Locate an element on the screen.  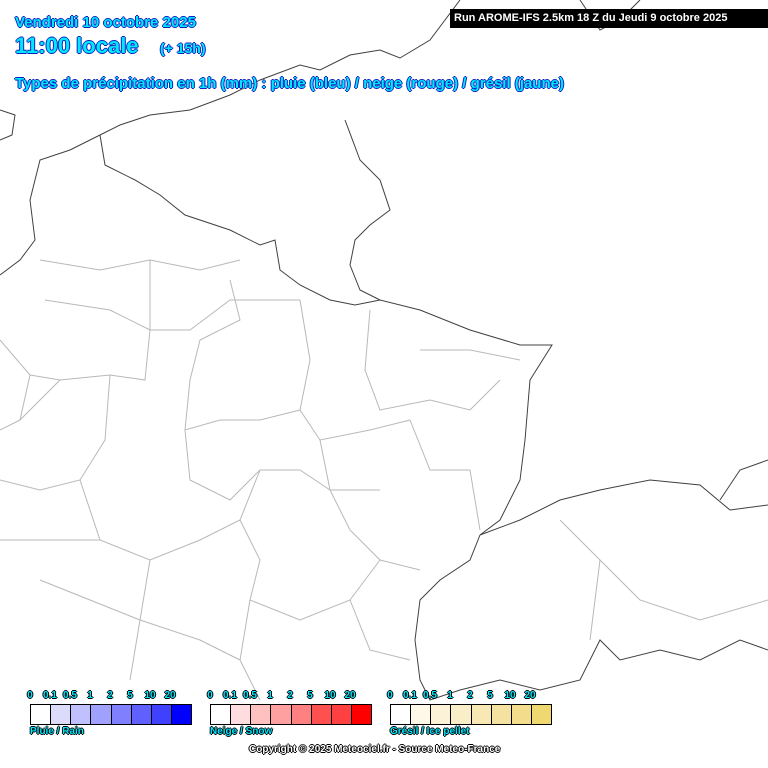
legend-snow: 0 0.1 0.5 1 2 5 10 20 Neige / Snow is located at coordinates (293, 713).